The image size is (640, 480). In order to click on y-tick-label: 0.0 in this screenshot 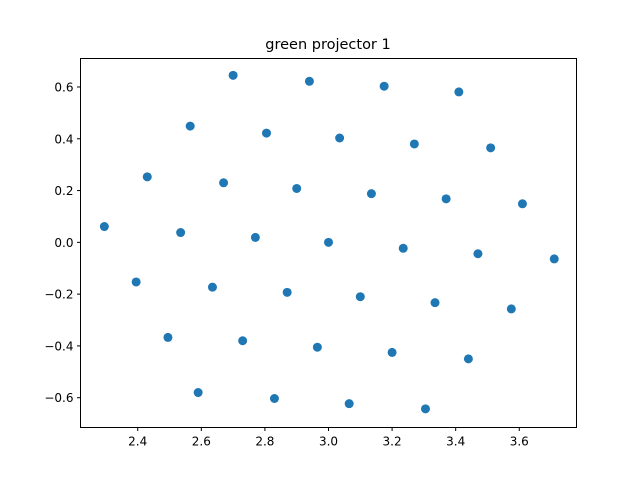, I will do `click(63, 243)`.